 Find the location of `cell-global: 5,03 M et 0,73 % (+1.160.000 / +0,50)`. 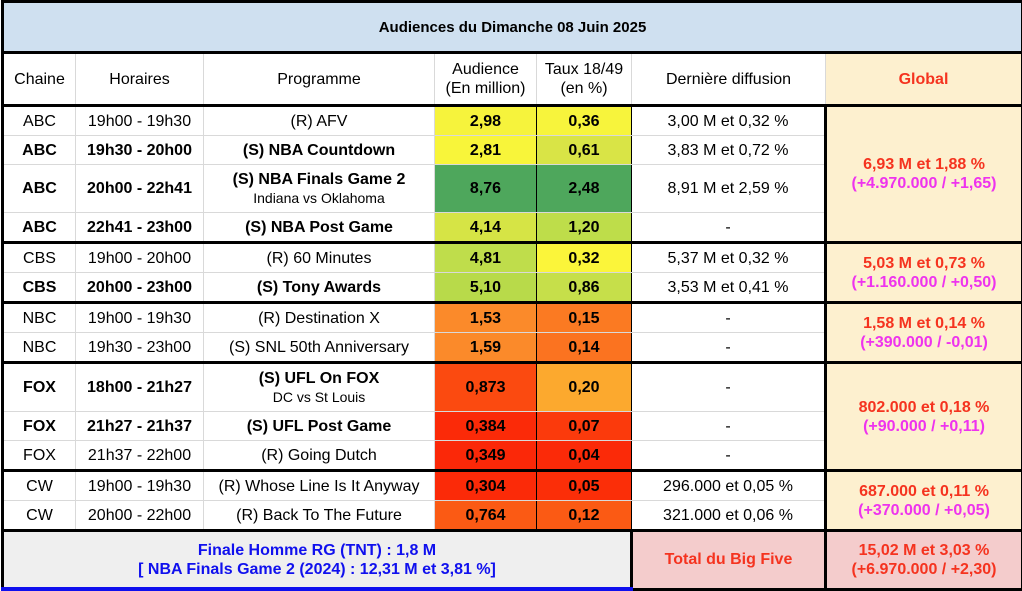

cell-global: 5,03 M et 0,73 % (+1.160.000 / +0,50) is located at coordinates (924, 273).